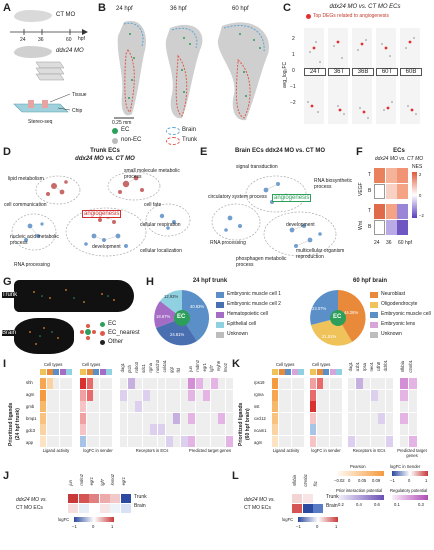 Image resolution: width=434 pixels, height=550 pixels. I want to click on e-term-reproduction: multicellular organism reproduction, so click(320, 254).